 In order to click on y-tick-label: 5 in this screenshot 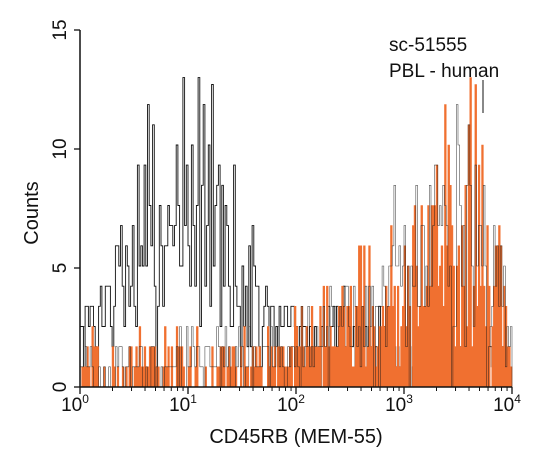, I will do `click(60, 268)`.